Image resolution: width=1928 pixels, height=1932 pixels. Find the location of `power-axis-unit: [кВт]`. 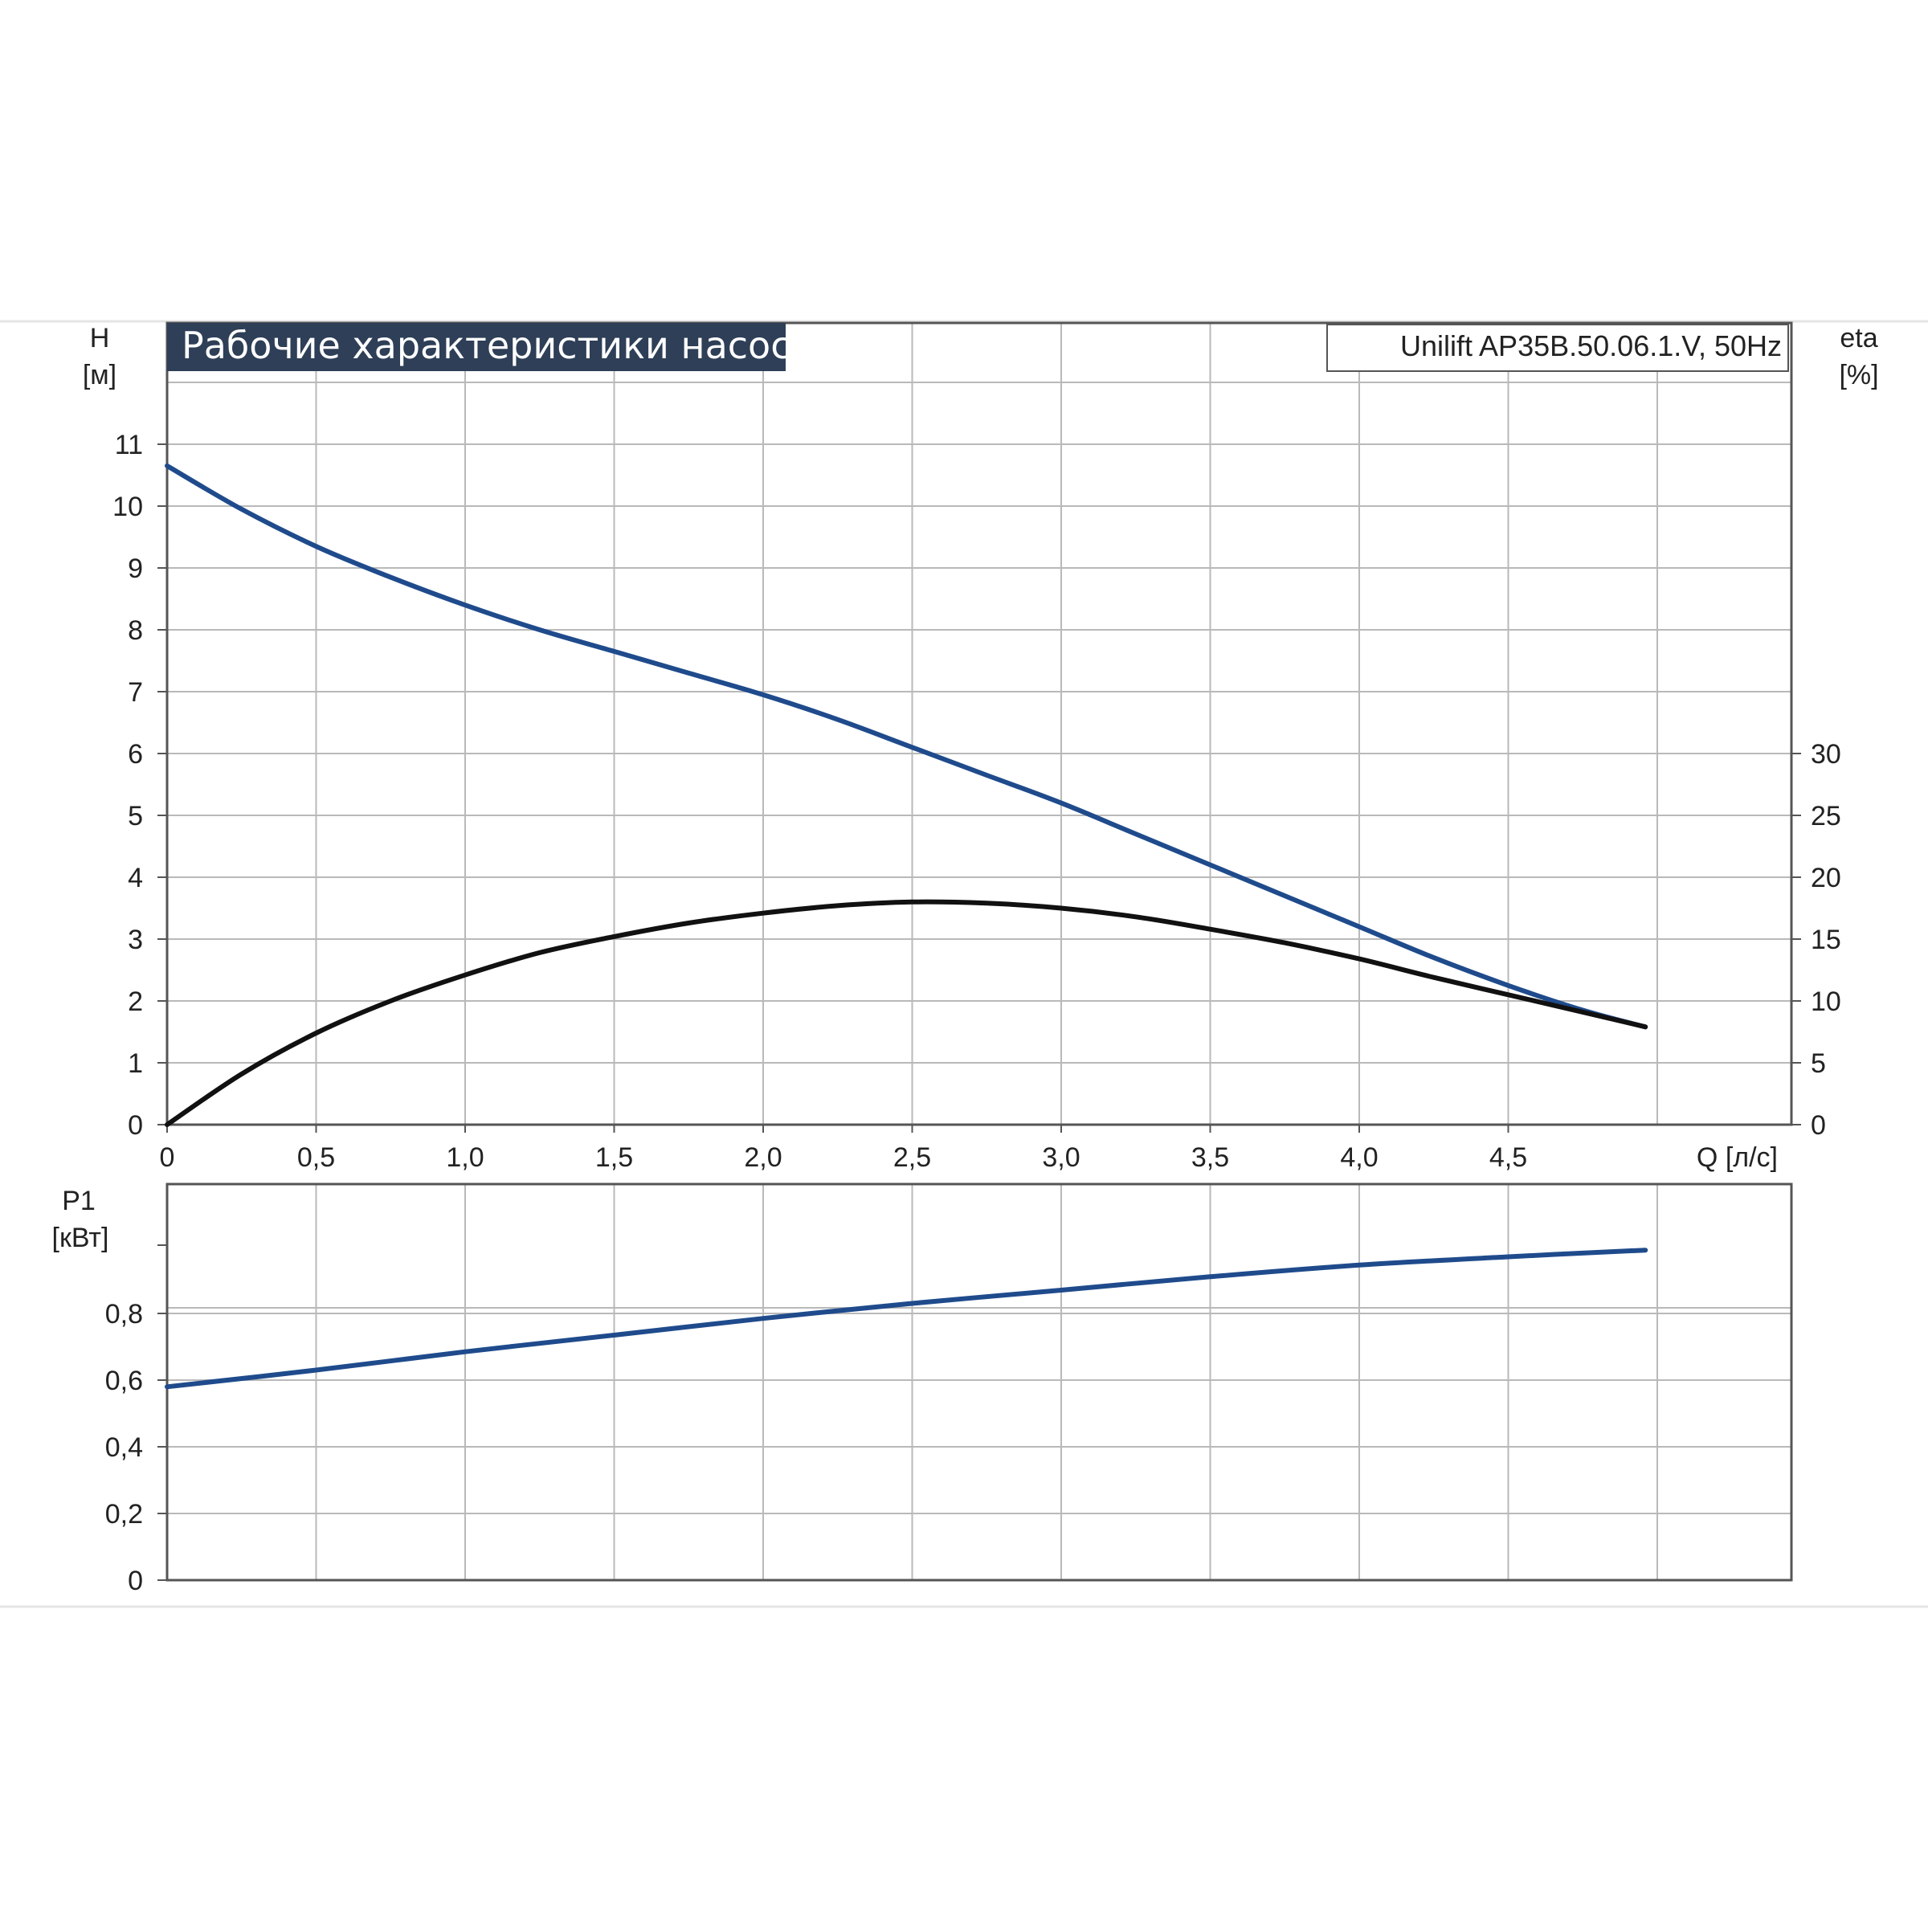

power-axis-unit: [кВт] is located at coordinates (80, 1238).